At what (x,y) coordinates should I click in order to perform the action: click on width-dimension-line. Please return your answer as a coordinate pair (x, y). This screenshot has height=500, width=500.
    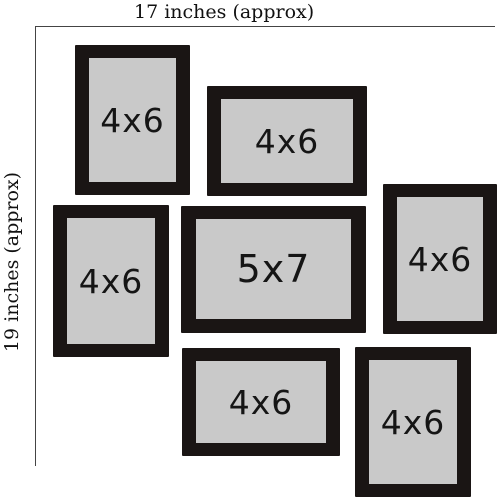
    Looking at the image, I should click on (265, 26).